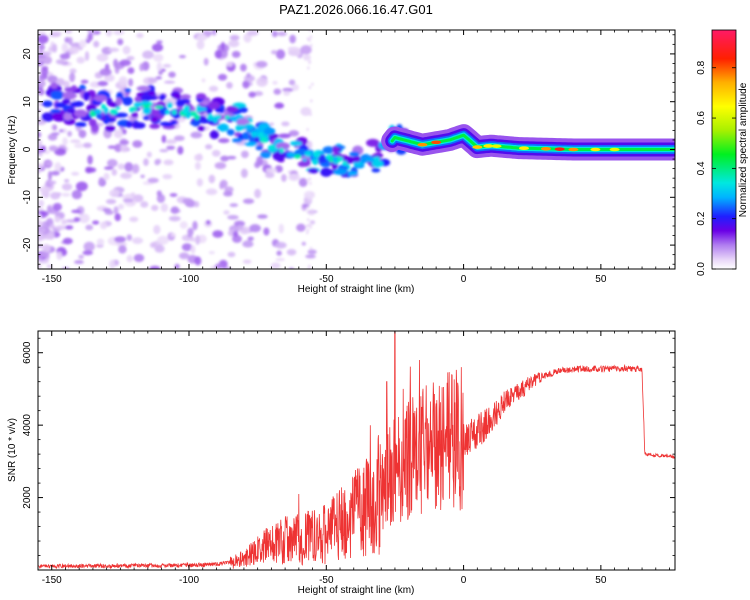 This screenshot has width=750, height=600. I want to click on x-tick-label: -50, so click(326, 279).